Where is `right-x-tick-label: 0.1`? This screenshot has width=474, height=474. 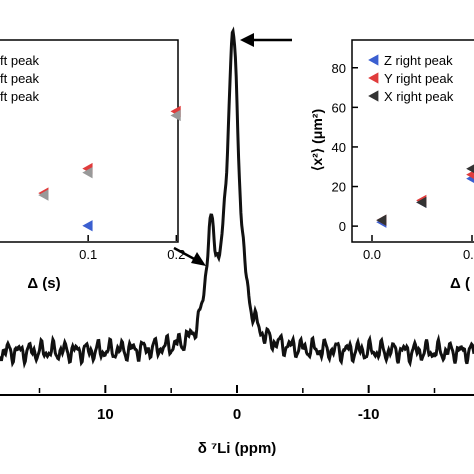 right-x-tick-label: 0.1 is located at coordinates (468, 254).